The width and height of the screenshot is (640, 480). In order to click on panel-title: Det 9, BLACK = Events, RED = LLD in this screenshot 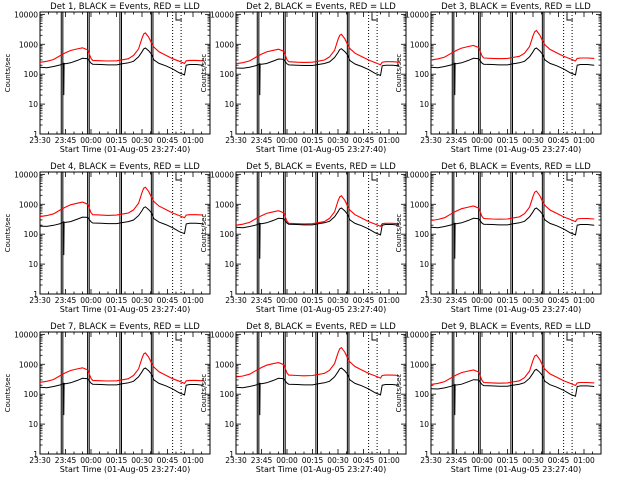, I will do `click(516, 327)`.